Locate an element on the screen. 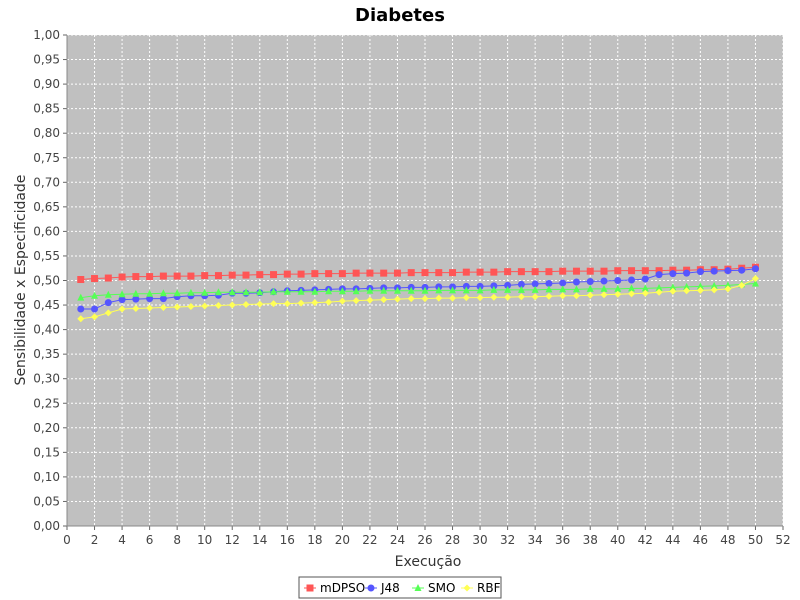 The width and height of the screenshot is (800, 600). legend-item-mdpso: mDPSO is located at coordinates (334, 588).